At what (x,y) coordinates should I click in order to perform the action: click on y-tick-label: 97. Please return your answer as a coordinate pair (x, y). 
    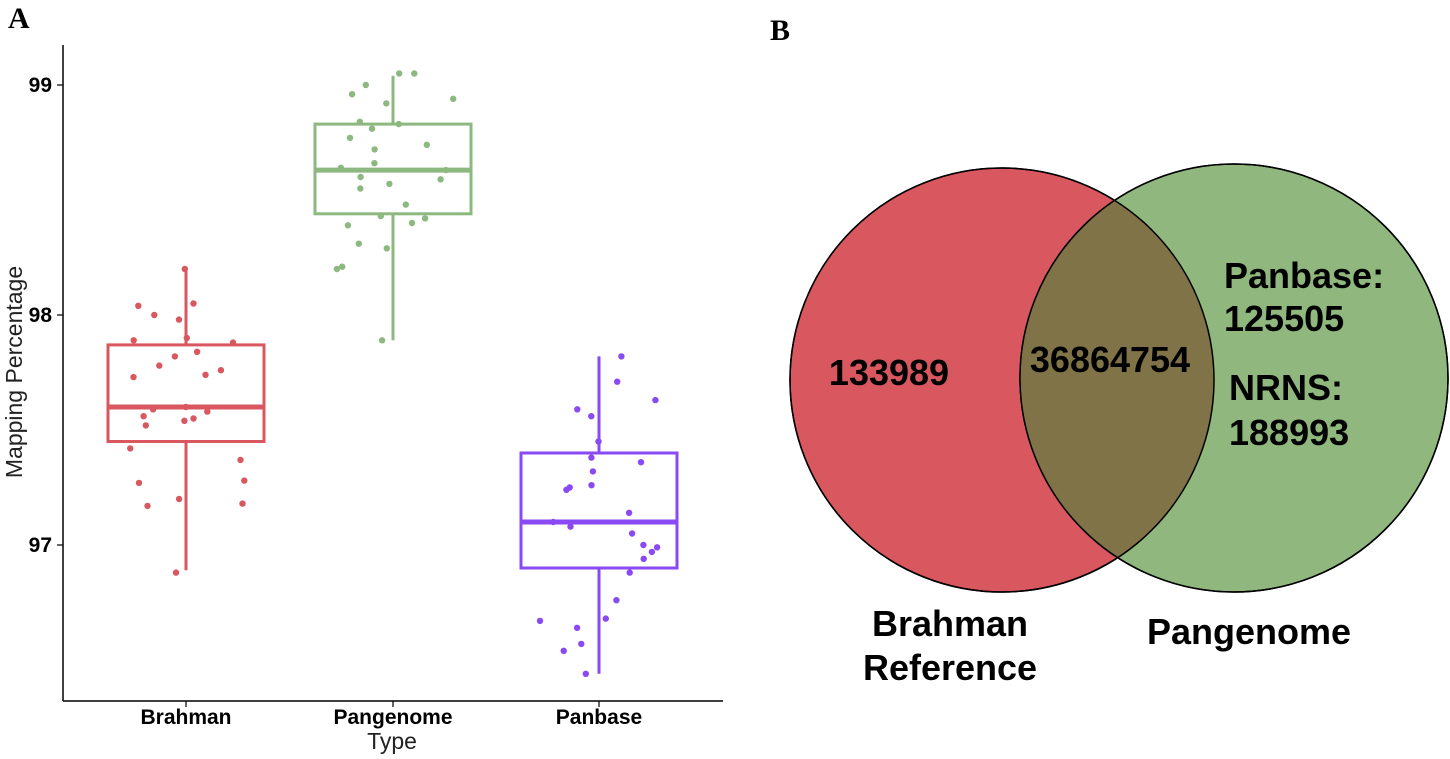
    Looking at the image, I should click on (40, 545).